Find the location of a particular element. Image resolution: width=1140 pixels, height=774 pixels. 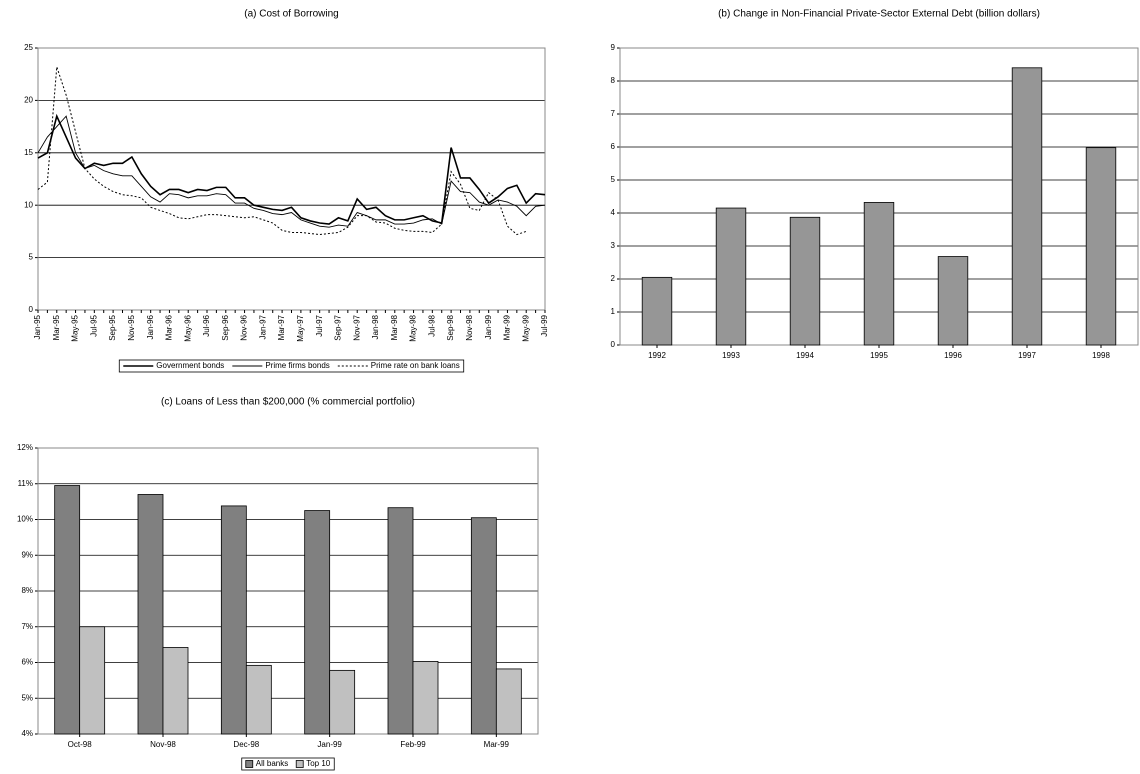

y-tick-label: 15 is located at coordinates (28, 152).